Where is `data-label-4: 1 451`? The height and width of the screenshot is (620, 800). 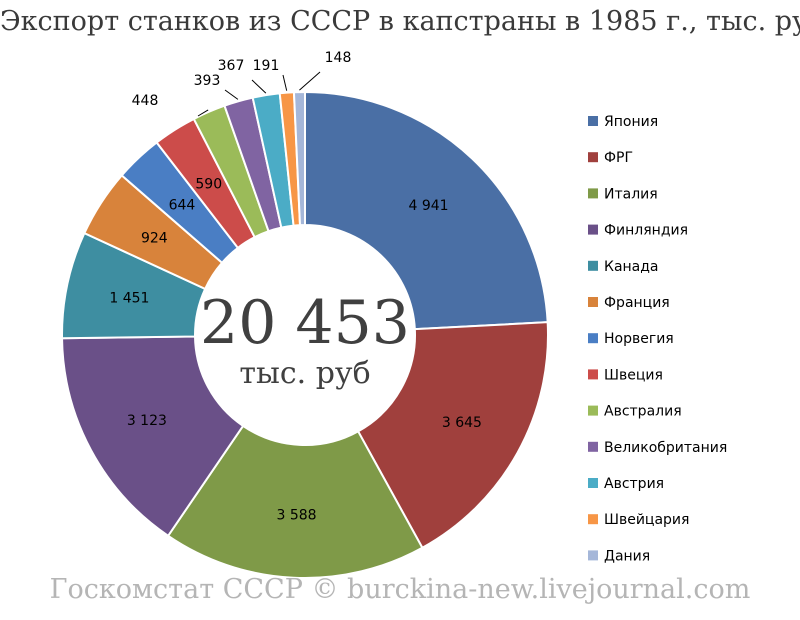 data-label-4: 1 451 is located at coordinates (129, 299).